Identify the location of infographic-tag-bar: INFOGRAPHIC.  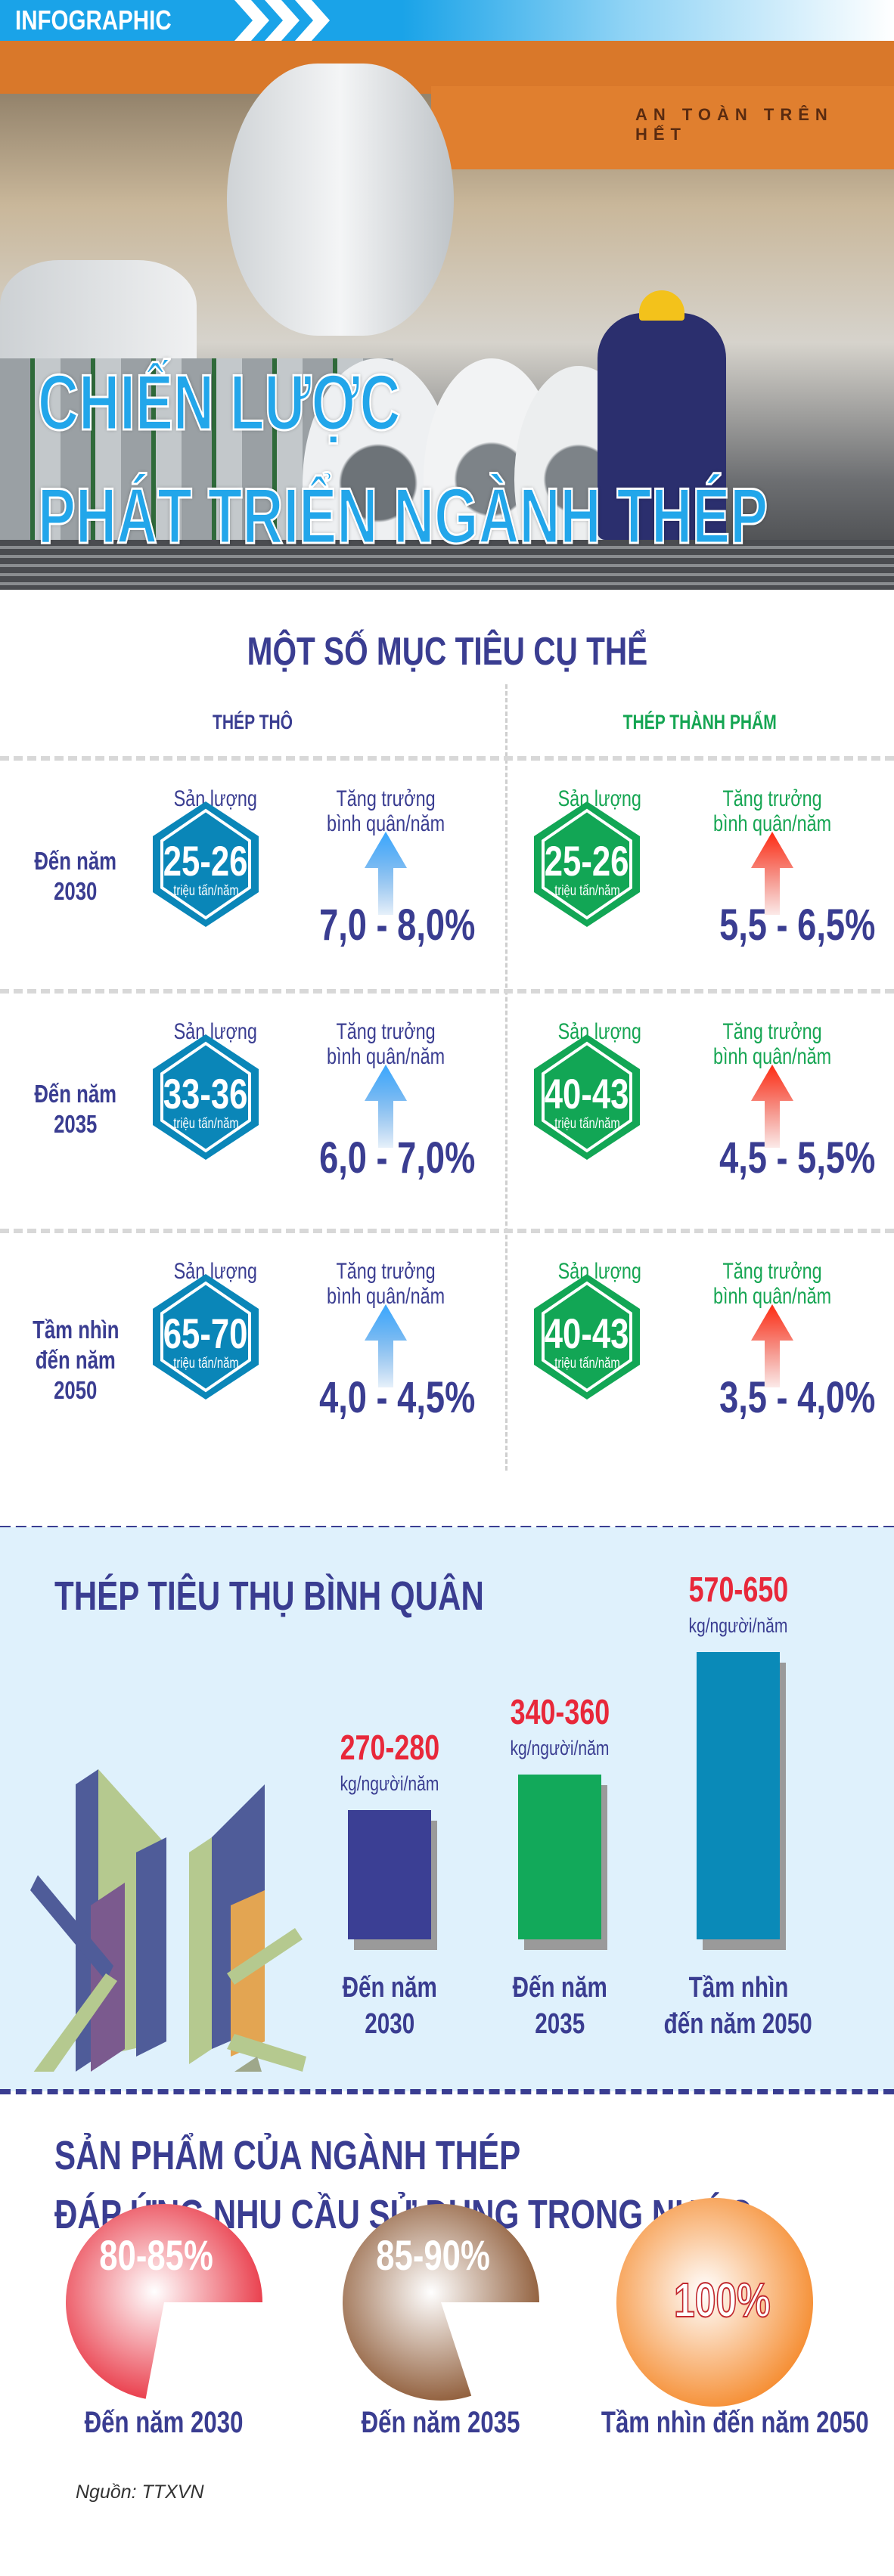
(447, 20).